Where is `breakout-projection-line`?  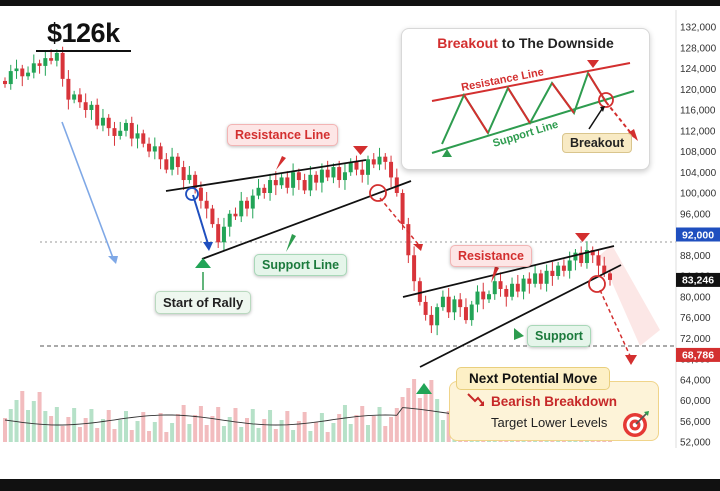 breakout-projection-line is located at coordinates (399, 221).